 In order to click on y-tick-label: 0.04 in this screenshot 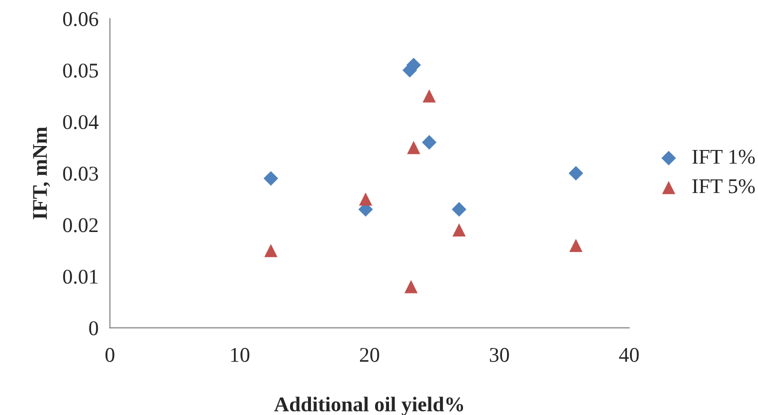, I will do `click(80, 122)`.